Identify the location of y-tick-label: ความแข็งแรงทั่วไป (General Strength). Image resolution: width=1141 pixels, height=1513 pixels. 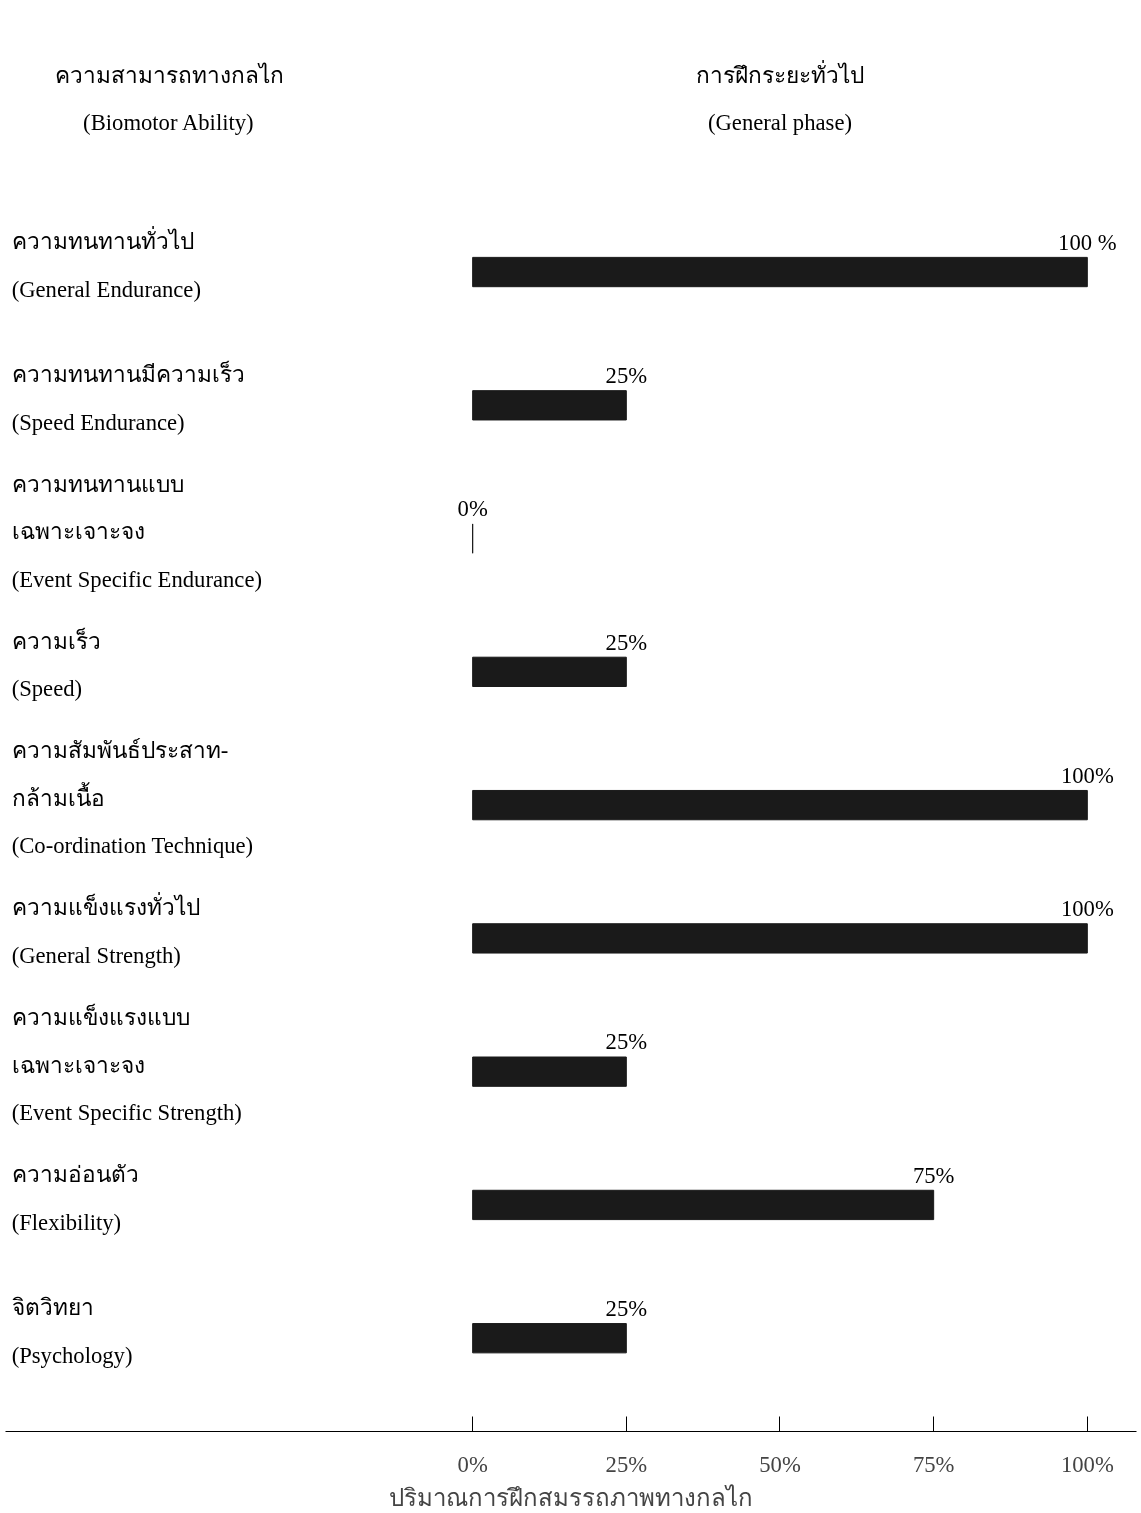
(105, 929).